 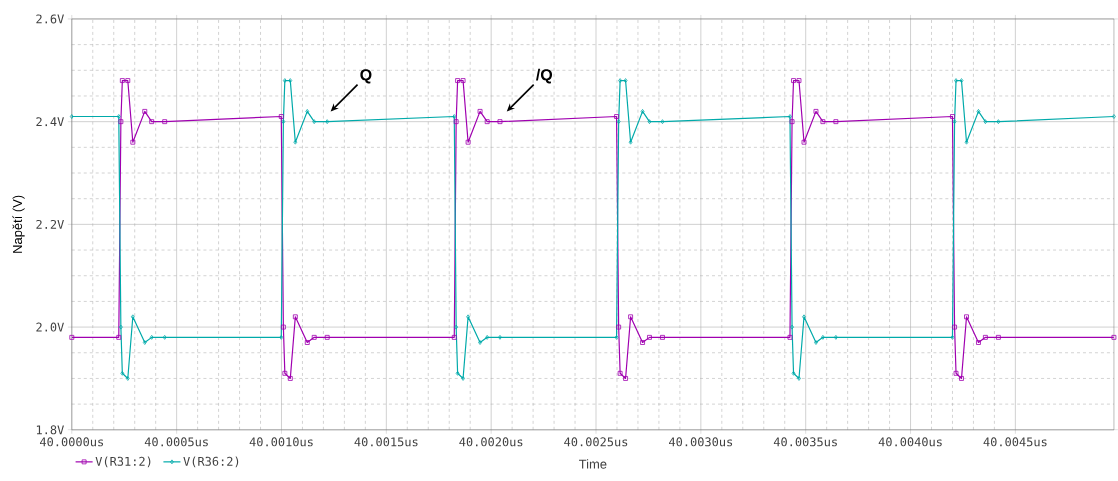 I want to click on x-tick-label: 40.0025us, so click(x=596, y=442).